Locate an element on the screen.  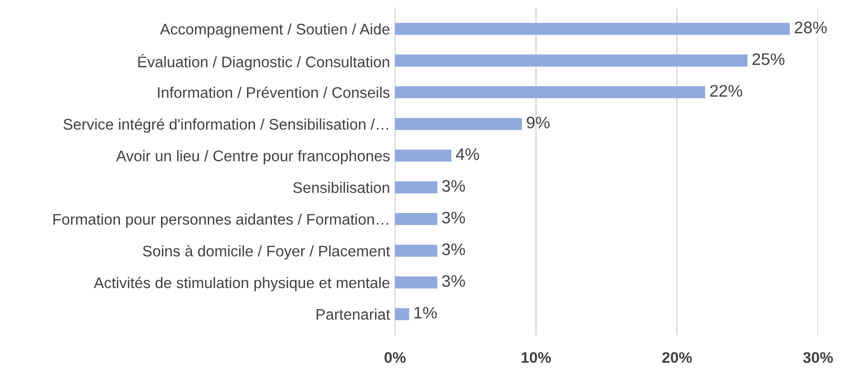
x-tick-label: 0% is located at coordinates (395, 357).